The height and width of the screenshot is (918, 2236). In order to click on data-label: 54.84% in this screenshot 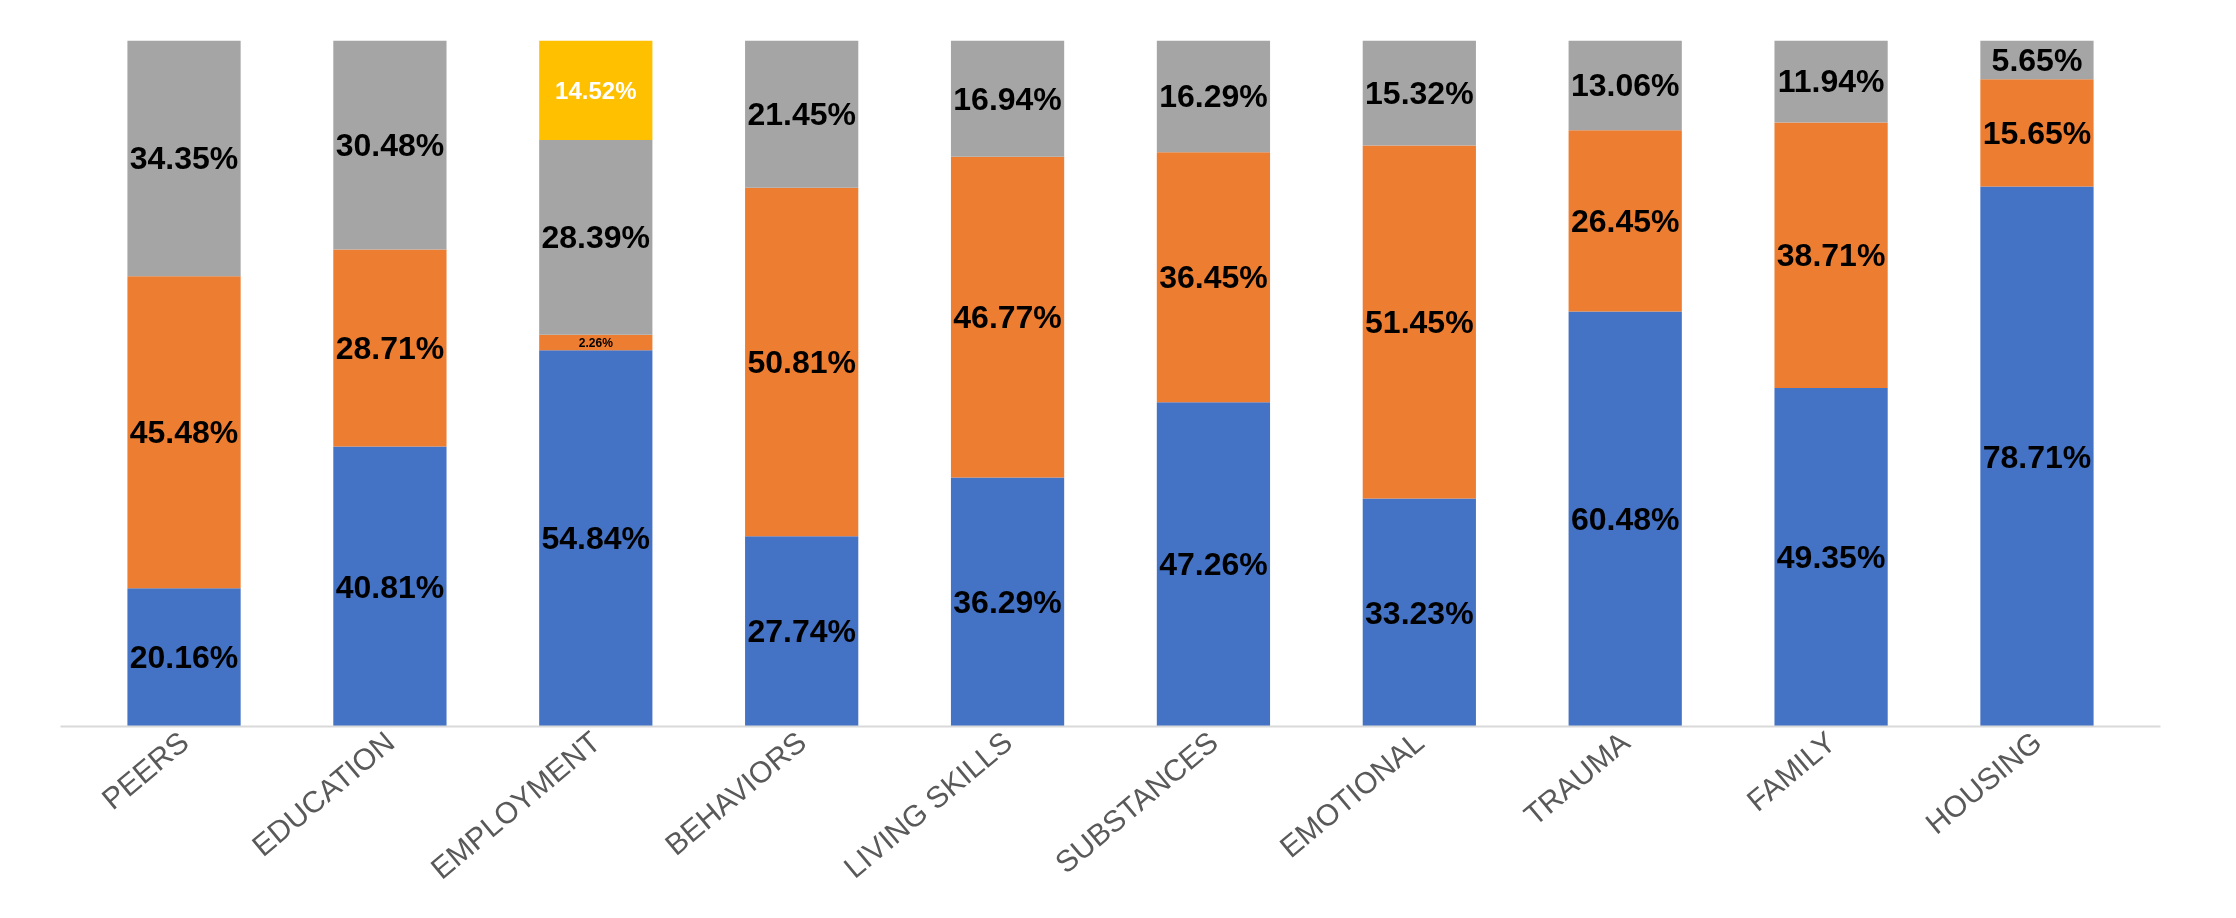, I will do `click(596, 538)`.